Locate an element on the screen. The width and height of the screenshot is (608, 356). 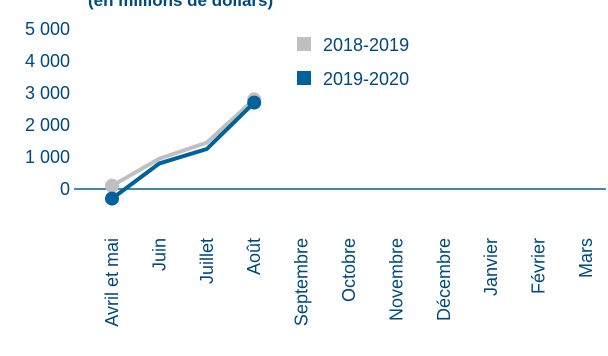
y-tick-label: 4 000 is located at coordinates (47, 61).